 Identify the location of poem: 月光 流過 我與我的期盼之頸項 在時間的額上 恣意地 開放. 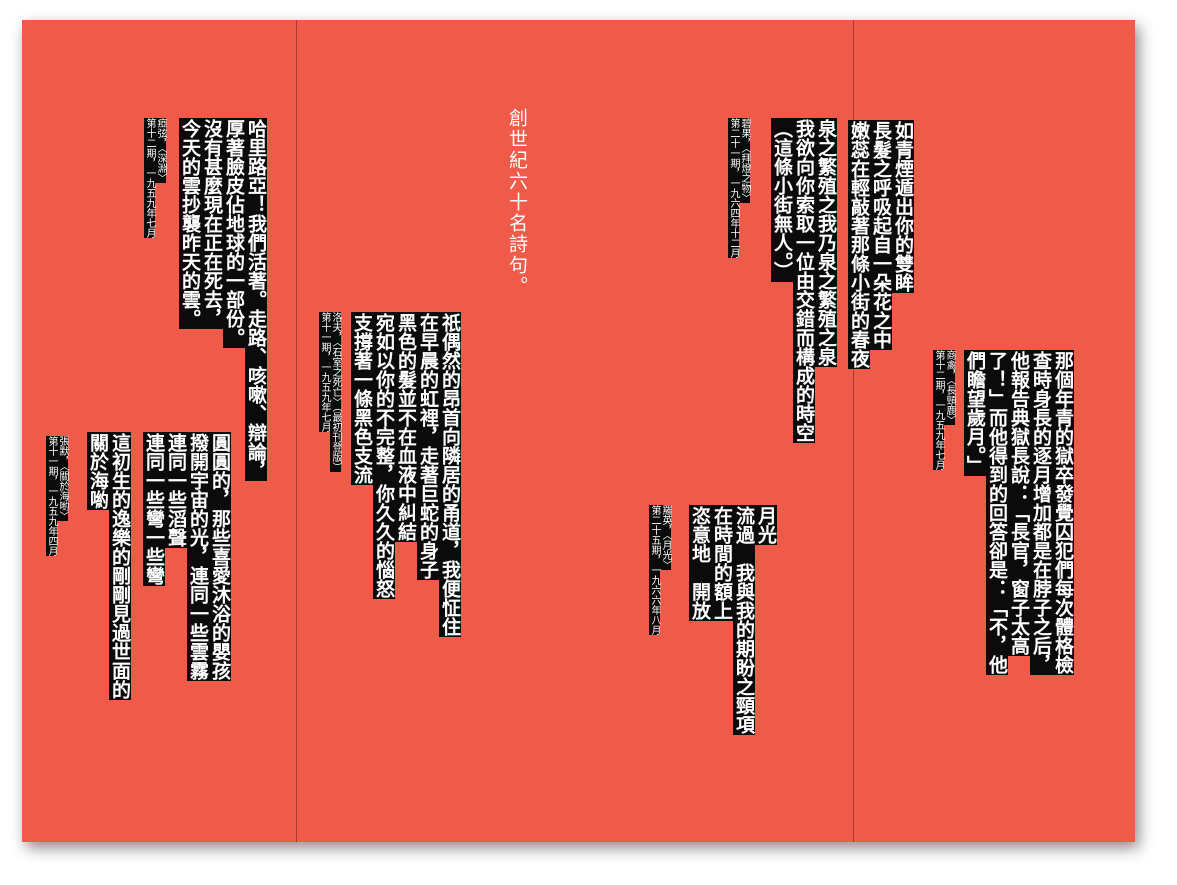
(733, 620).